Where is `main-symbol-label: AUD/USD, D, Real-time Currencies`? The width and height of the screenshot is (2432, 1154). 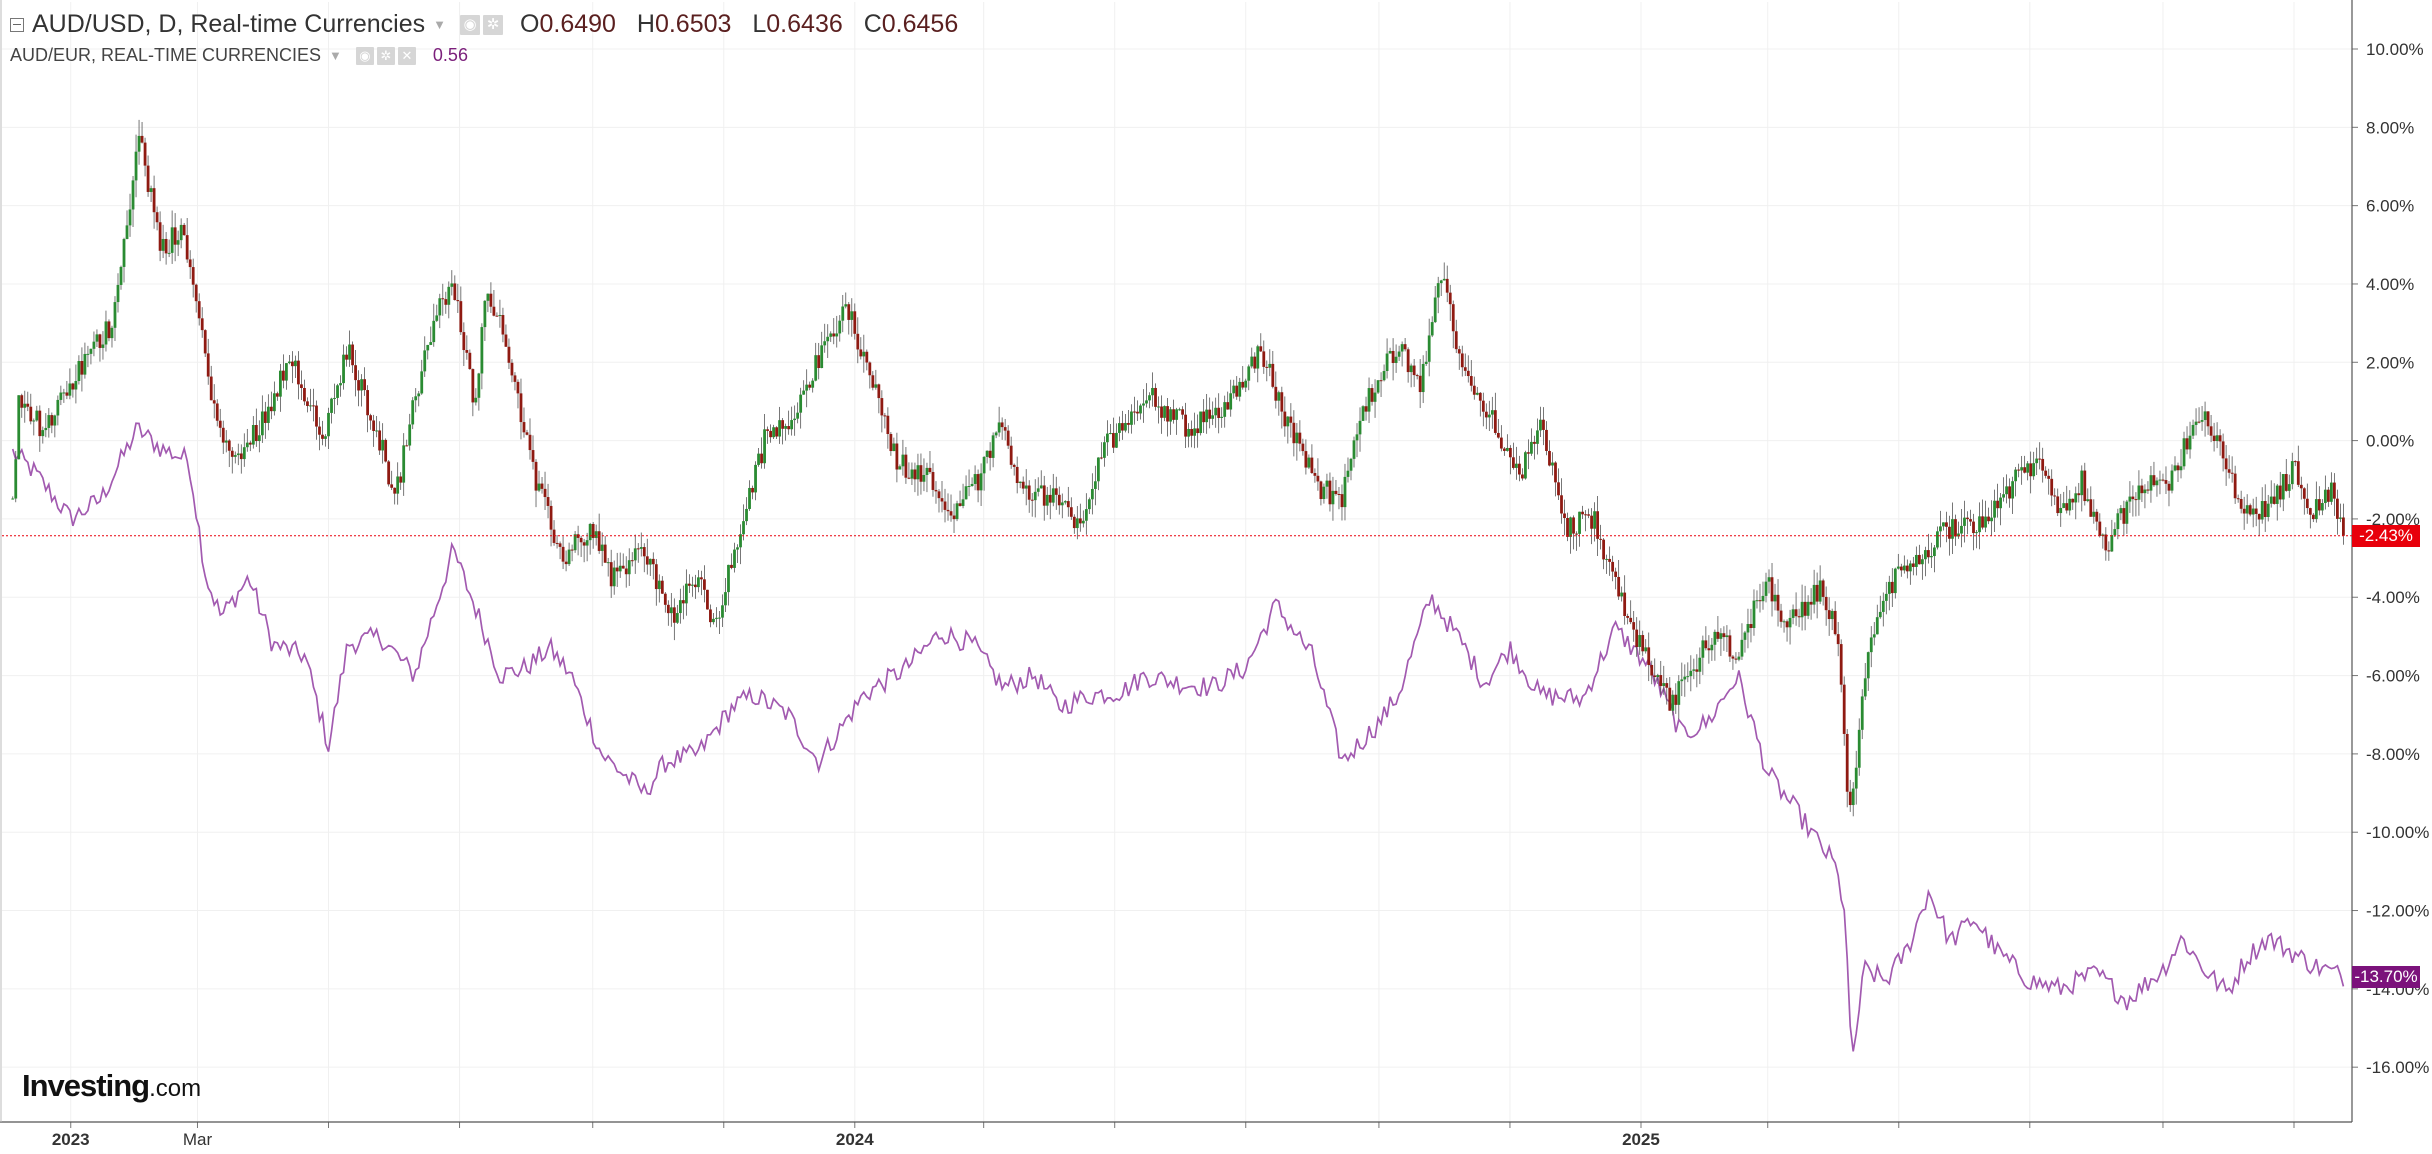 main-symbol-label: AUD/USD, D, Real-time Currencies is located at coordinates (229, 24).